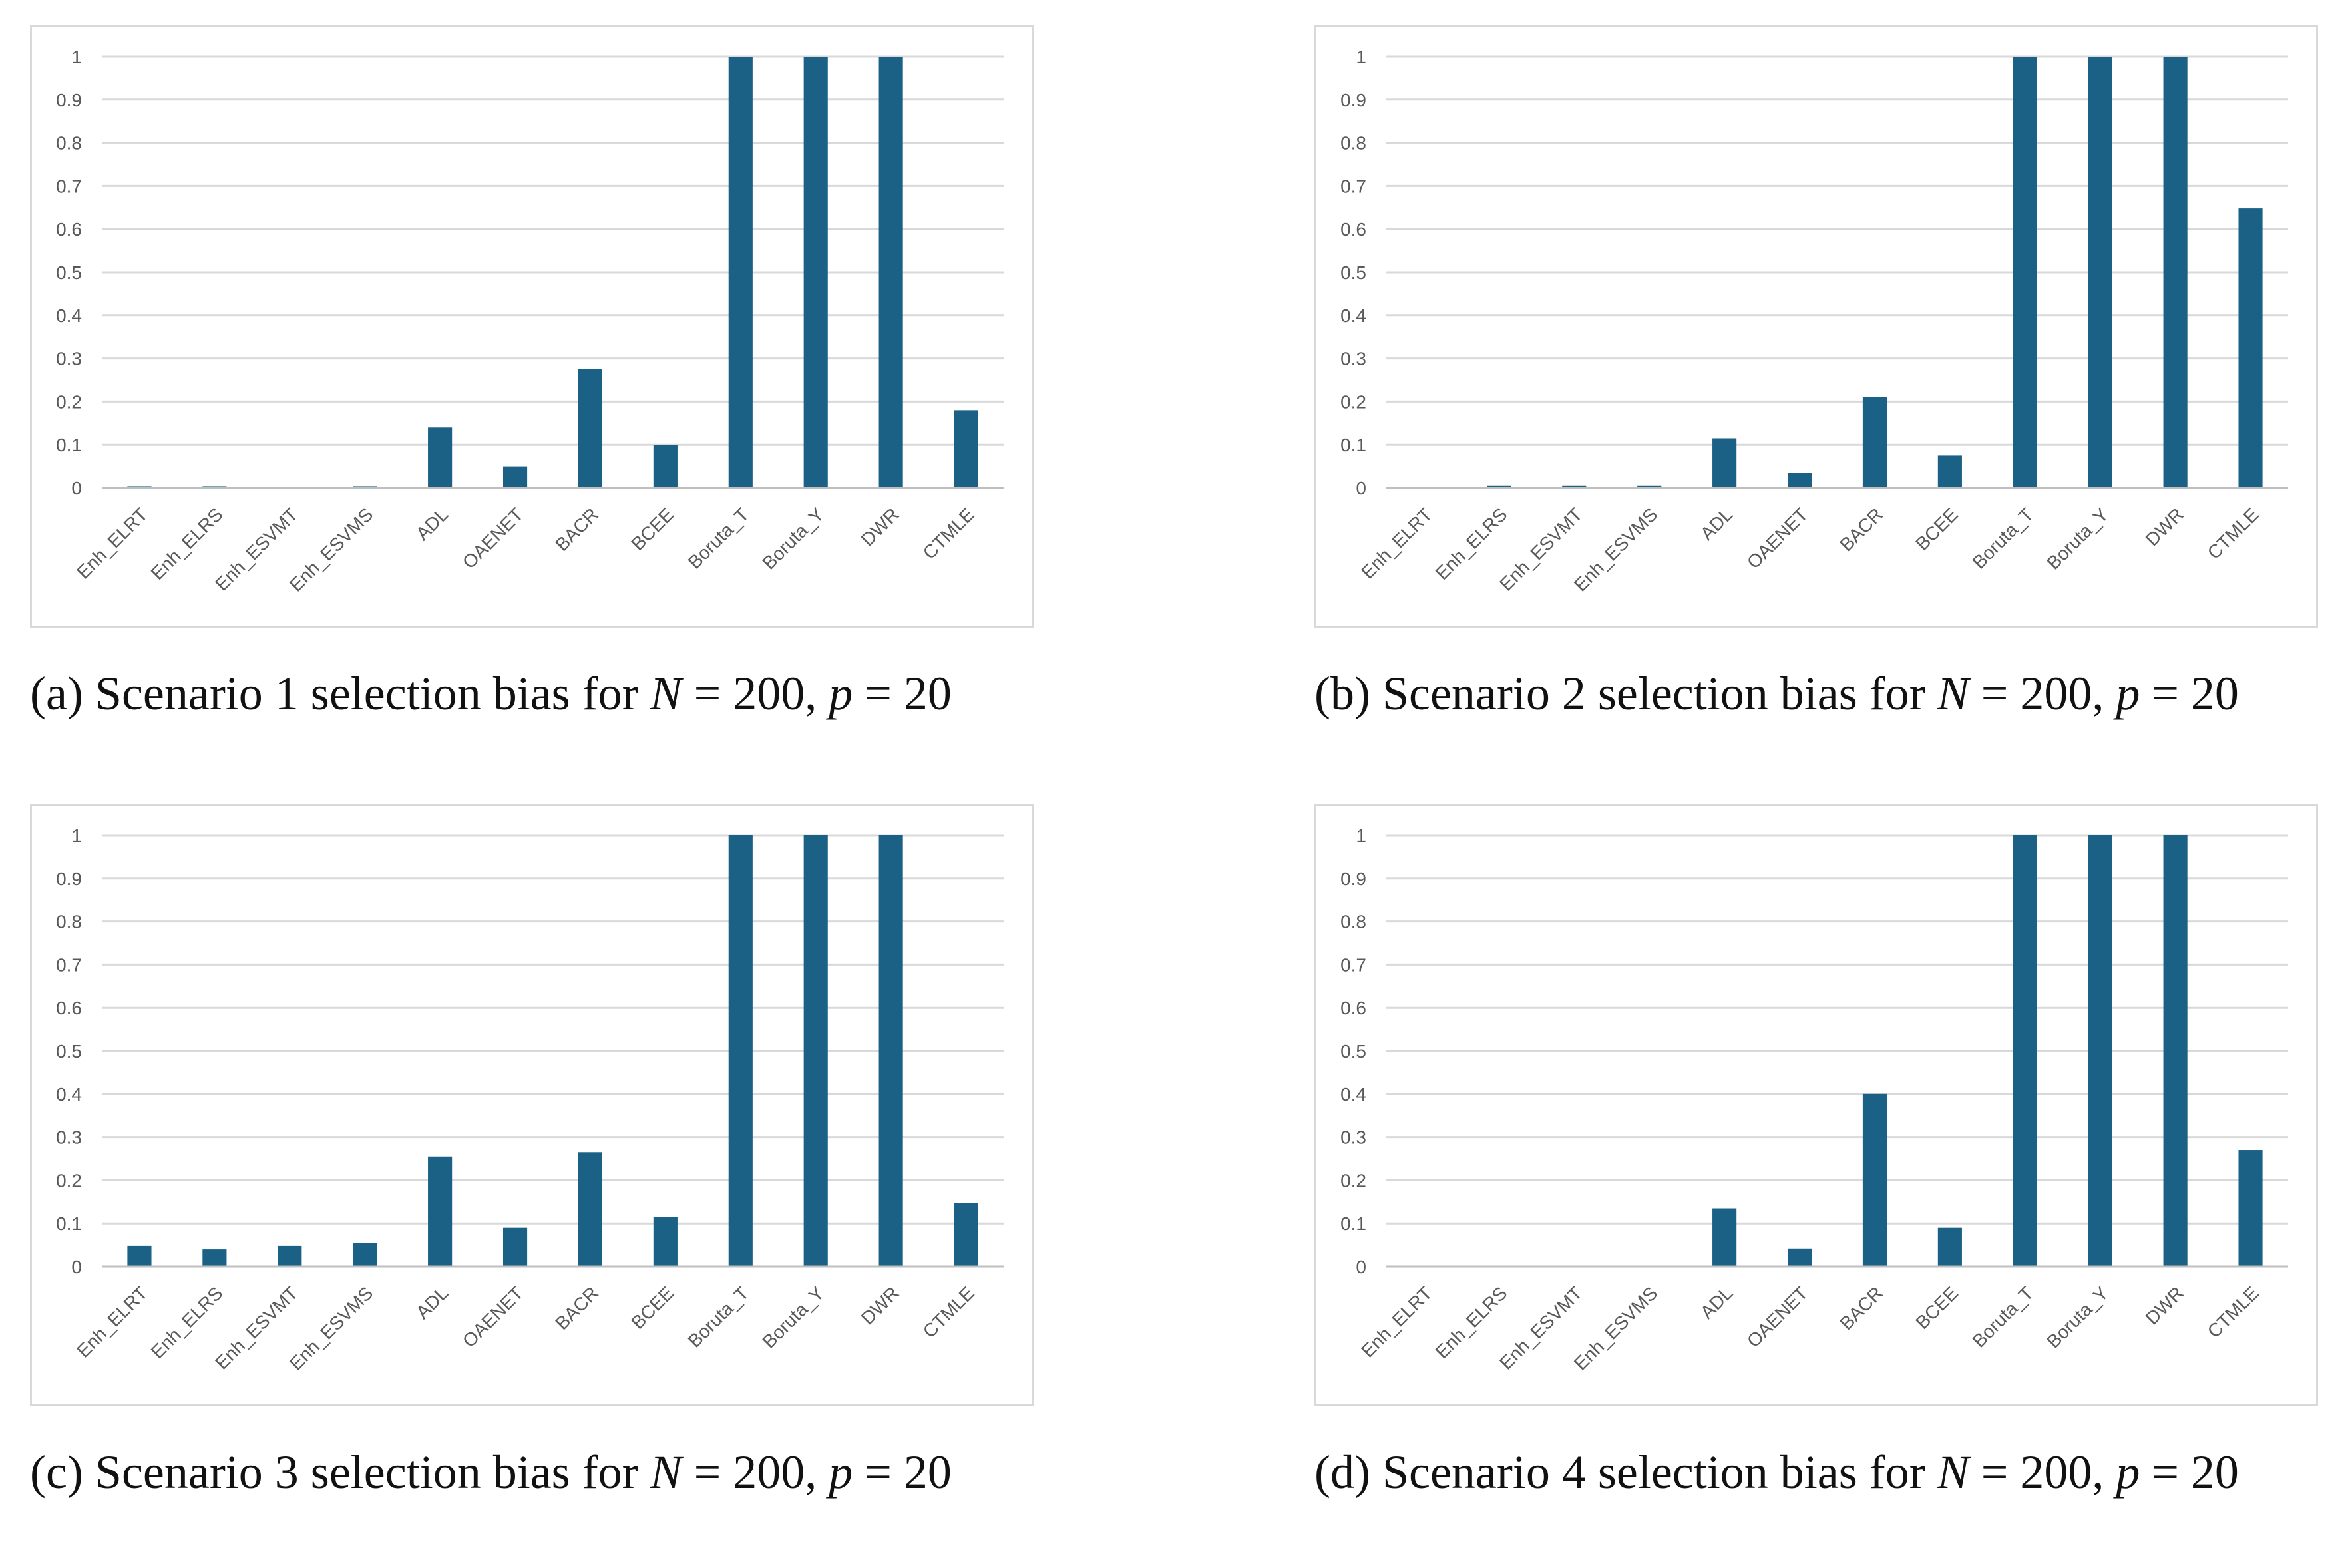 The image size is (2340, 1568). I want to click on caption-p-value: = 20, so click(2189, 1472).